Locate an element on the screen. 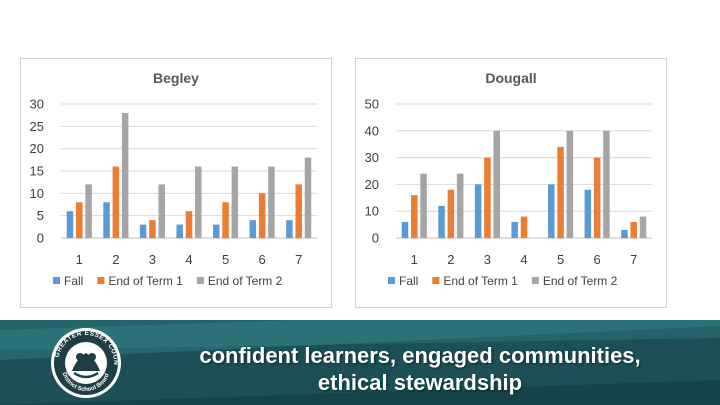  dougall-y-tick-label: 10 is located at coordinates (372, 211).